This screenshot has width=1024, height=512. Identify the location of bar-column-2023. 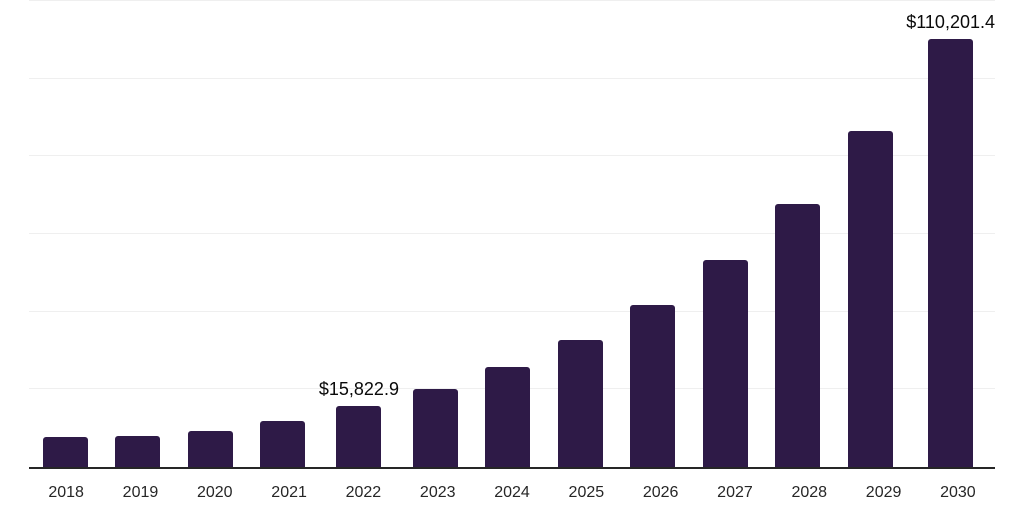
(435, 234).